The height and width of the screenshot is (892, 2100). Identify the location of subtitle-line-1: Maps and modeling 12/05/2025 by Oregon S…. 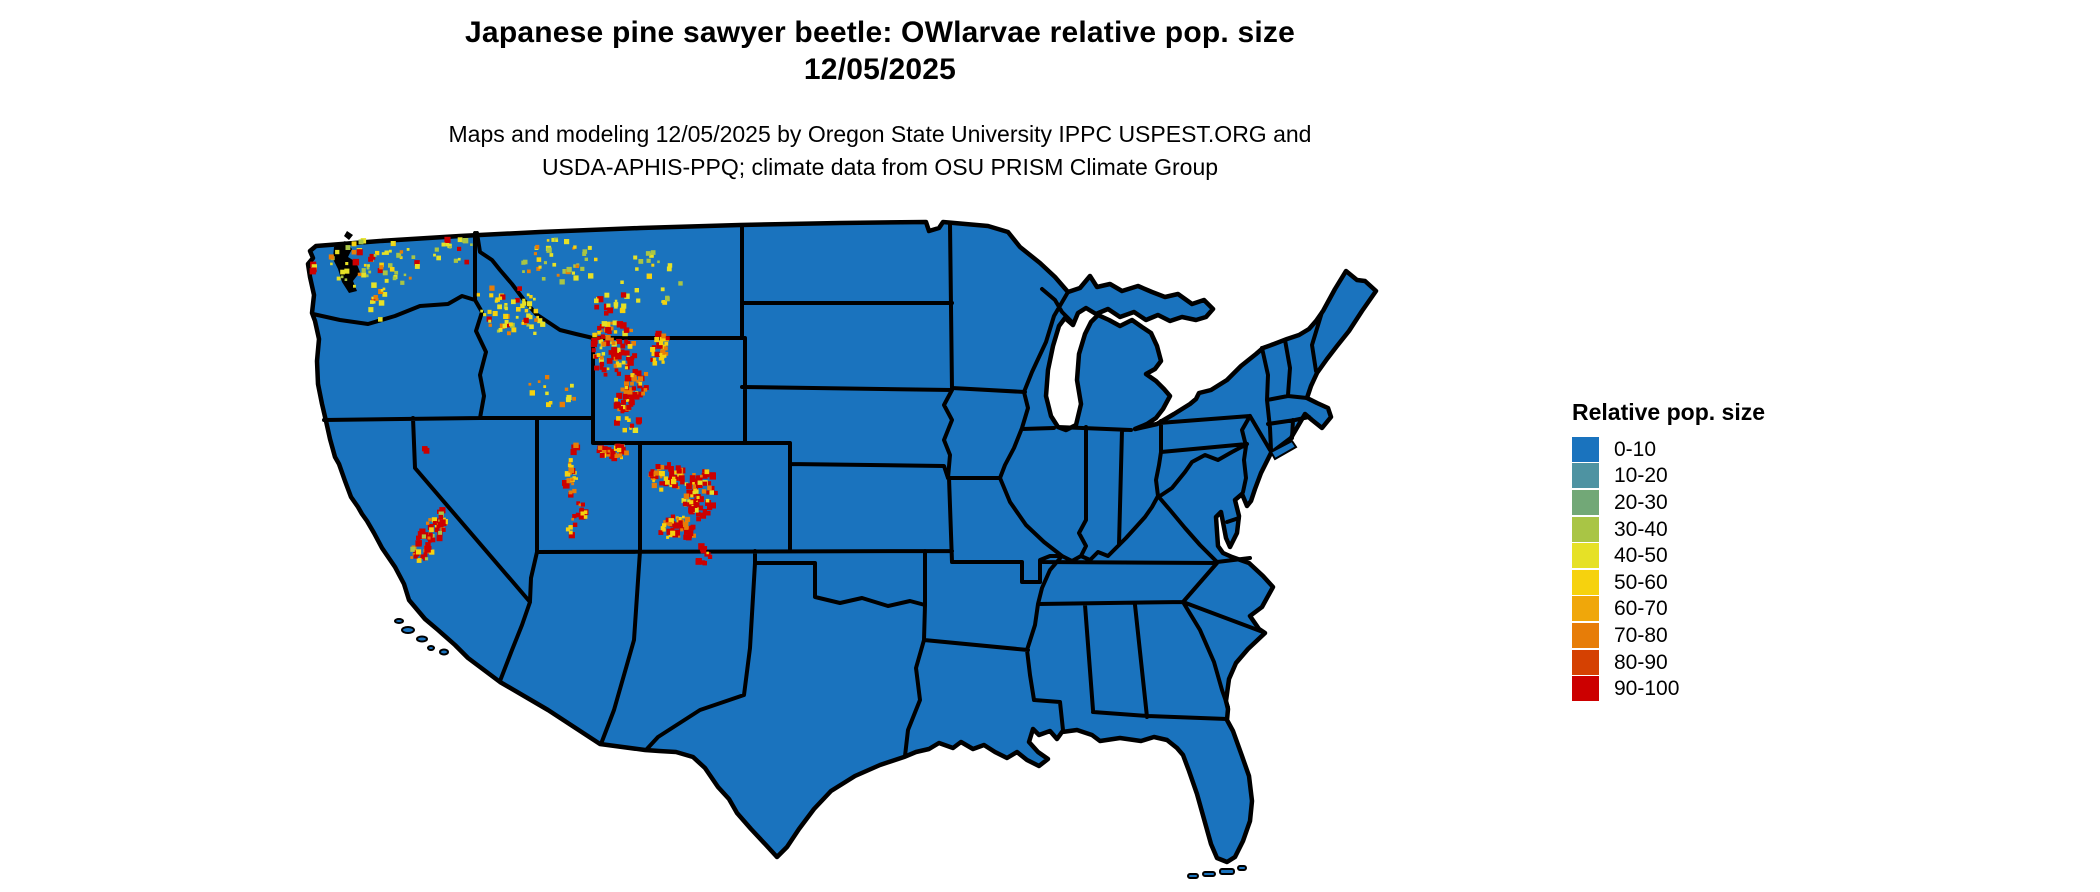
(880, 134).